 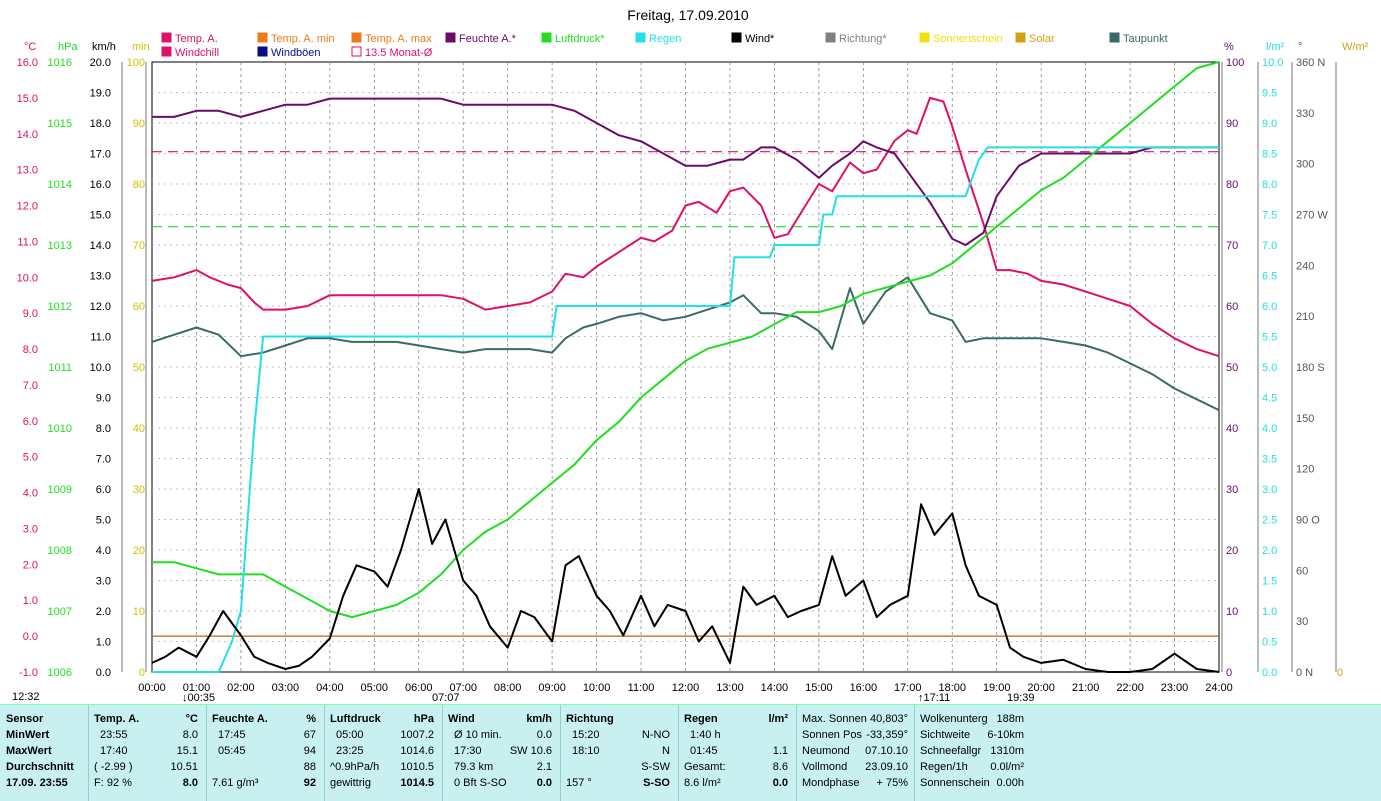 What do you see at coordinates (480, 783) in the screenshot?
I see `wind-beaufort: 0 Bft S-SO` at bounding box center [480, 783].